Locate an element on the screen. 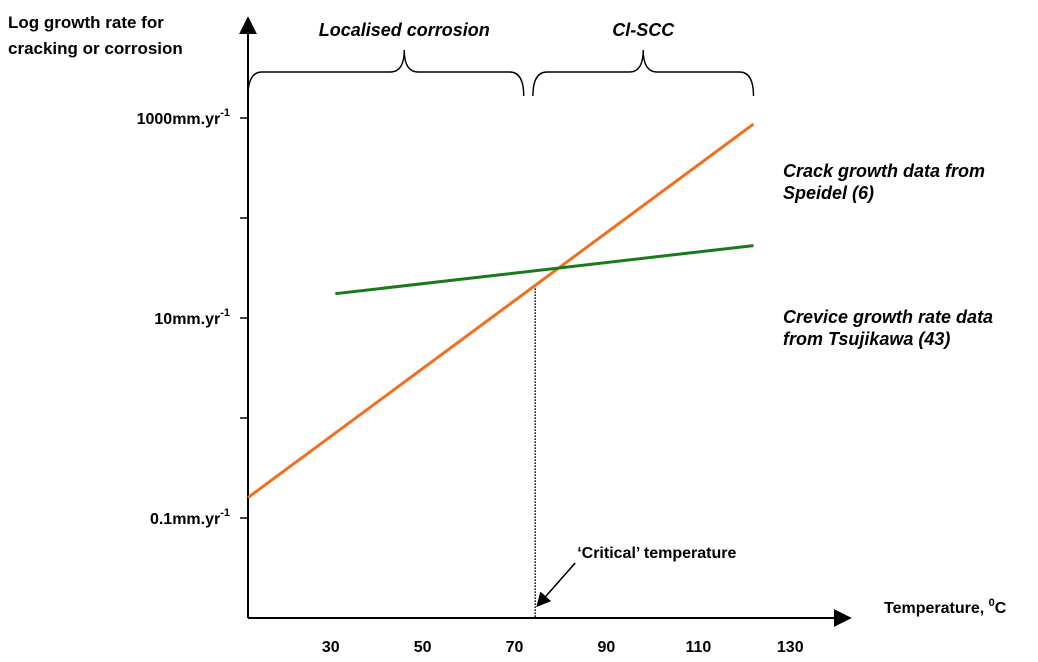 This screenshot has height=662, width=1038. x-tick-label: 50 is located at coordinates (423, 647).